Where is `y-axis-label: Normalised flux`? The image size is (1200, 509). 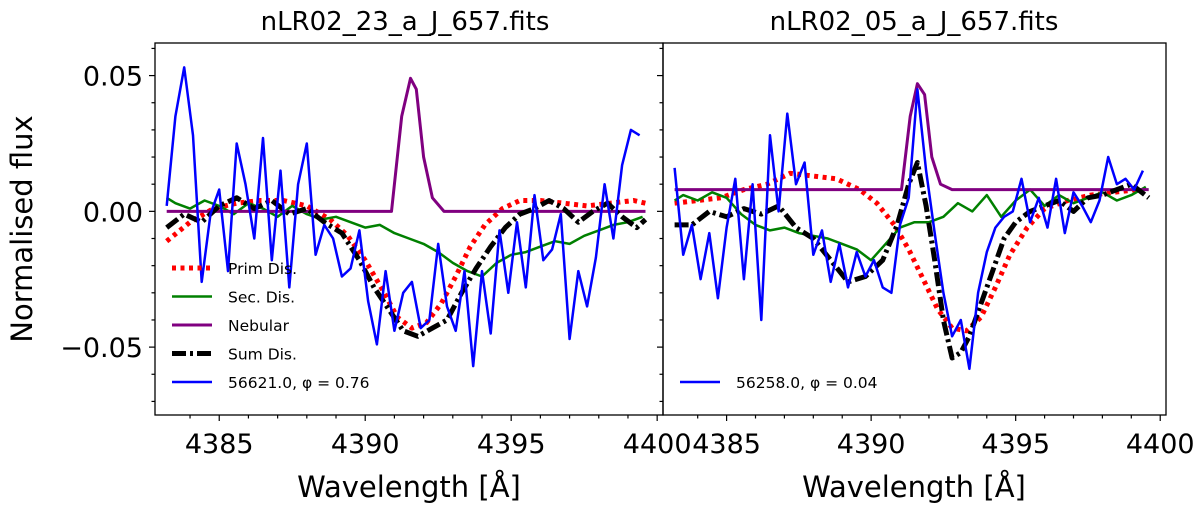
y-axis-label: Normalised flux is located at coordinates (22, 228).